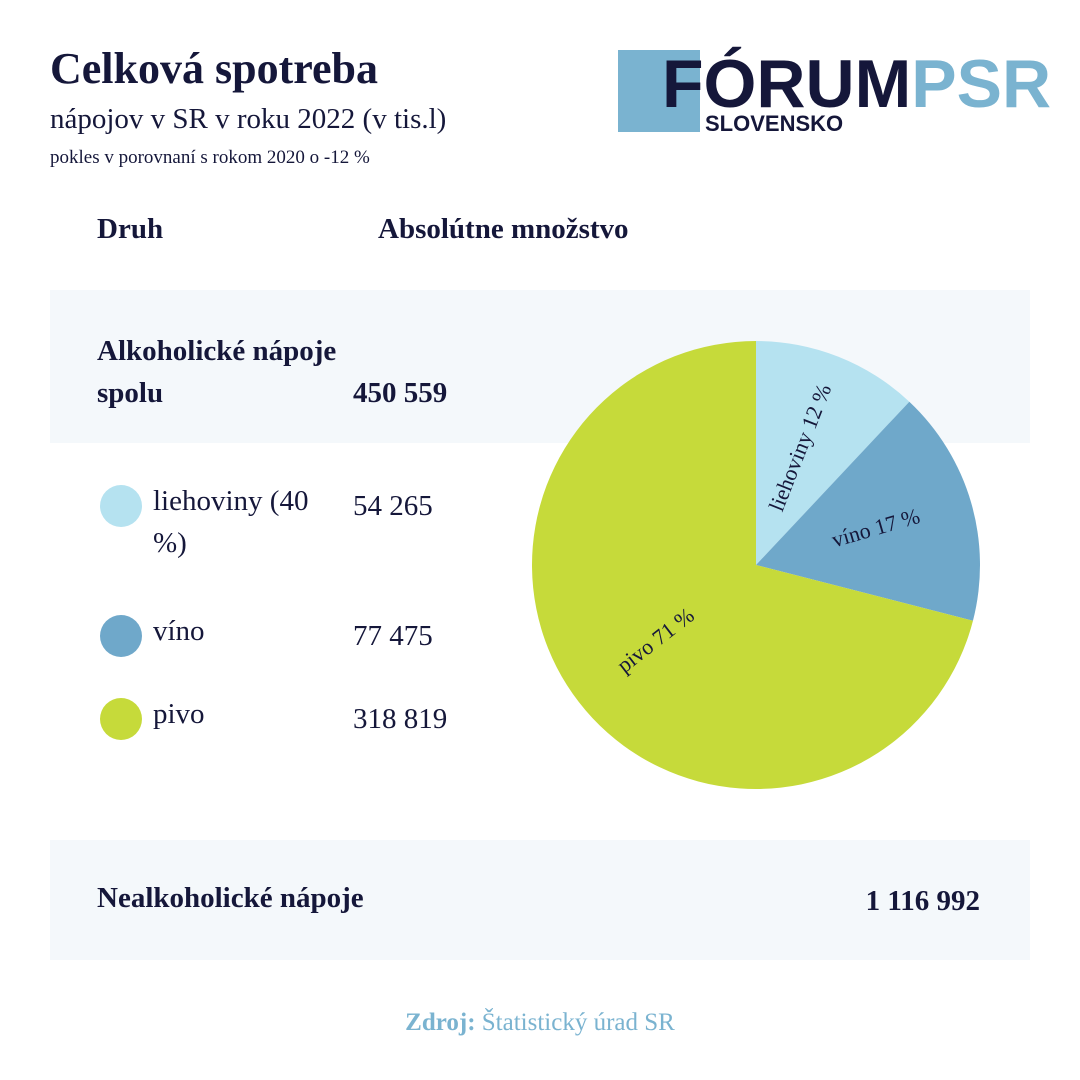  What do you see at coordinates (659, 91) in the screenshot?
I see `logo-box` at bounding box center [659, 91].